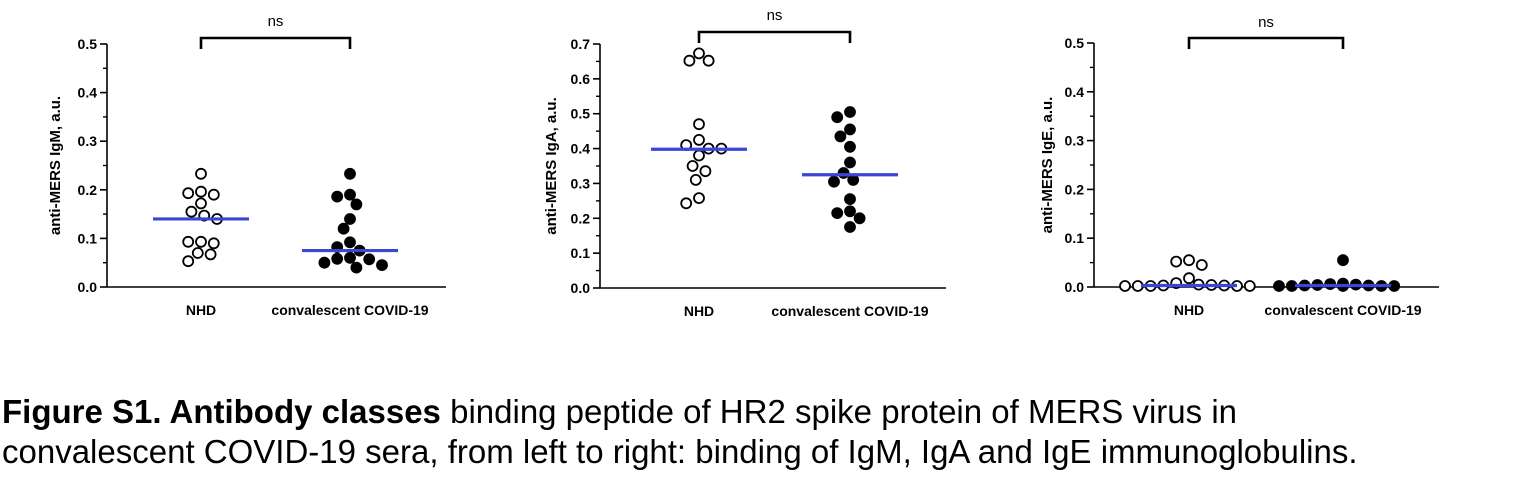  Describe the element at coordinates (1047, 165) in the screenshot. I see `y-axis-label: anti-MERS IgE, a.u.` at that location.